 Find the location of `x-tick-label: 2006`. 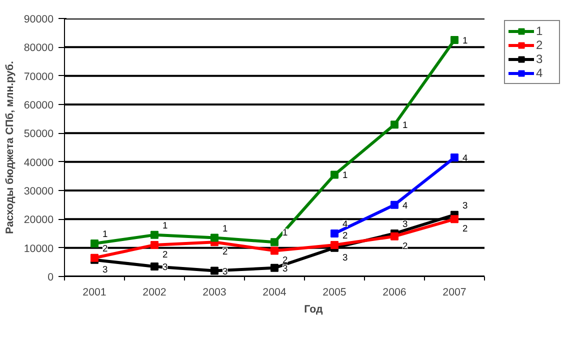

x-tick-label: 2006 is located at coordinates (394, 292).